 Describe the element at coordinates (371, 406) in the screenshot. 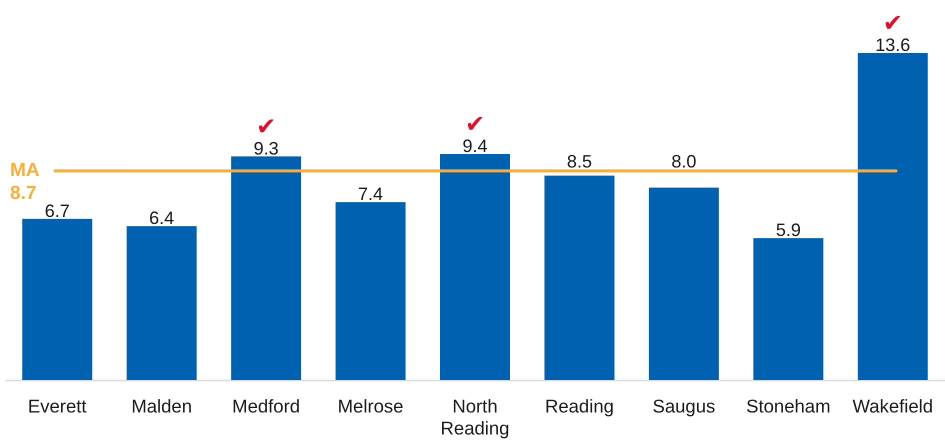

I see `x-tick-label: Melrose` at that location.